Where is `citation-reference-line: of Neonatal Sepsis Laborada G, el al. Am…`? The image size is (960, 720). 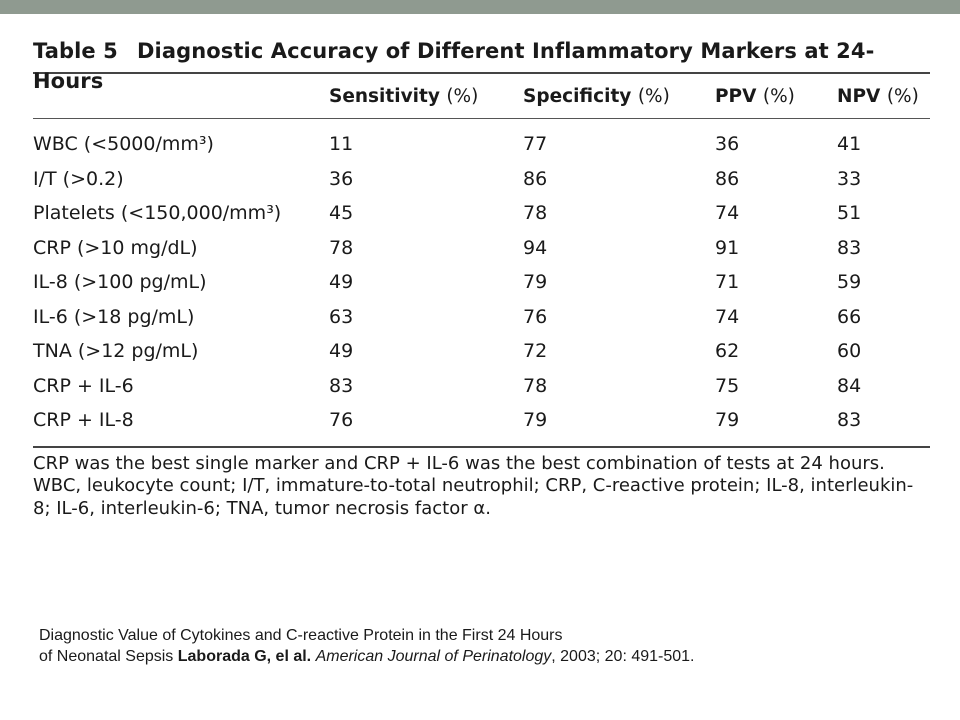
citation-reference-line: of Neonatal Sepsis Laborada G, el al. Am… is located at coordinates (489, 656).